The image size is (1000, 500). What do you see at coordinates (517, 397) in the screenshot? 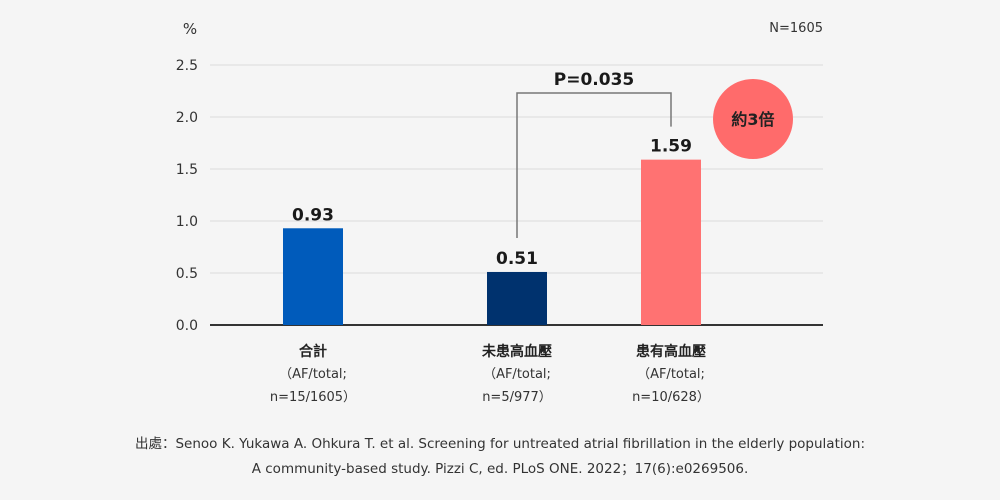
I see `category-count-label: n=5/977）` at bounding box center [517, 397].